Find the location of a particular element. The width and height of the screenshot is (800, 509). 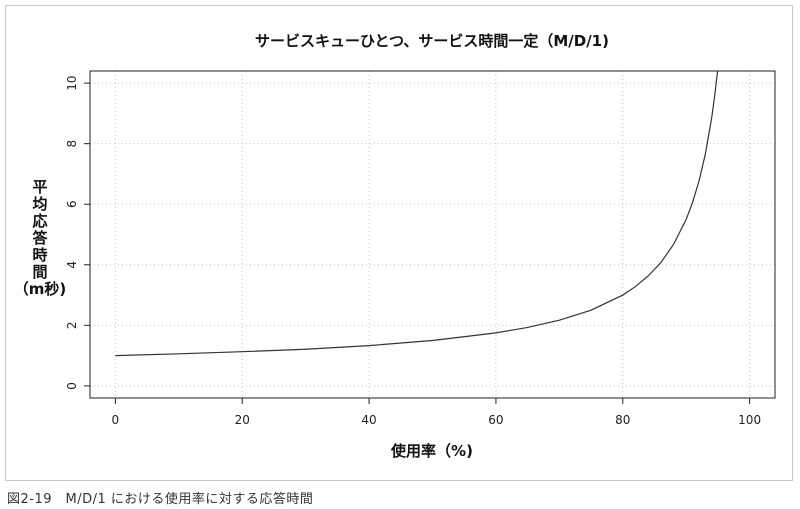

chart-title: サービスキューひとつ、サービス時間一定（M/D/1) is located at coordinates (432, 41).